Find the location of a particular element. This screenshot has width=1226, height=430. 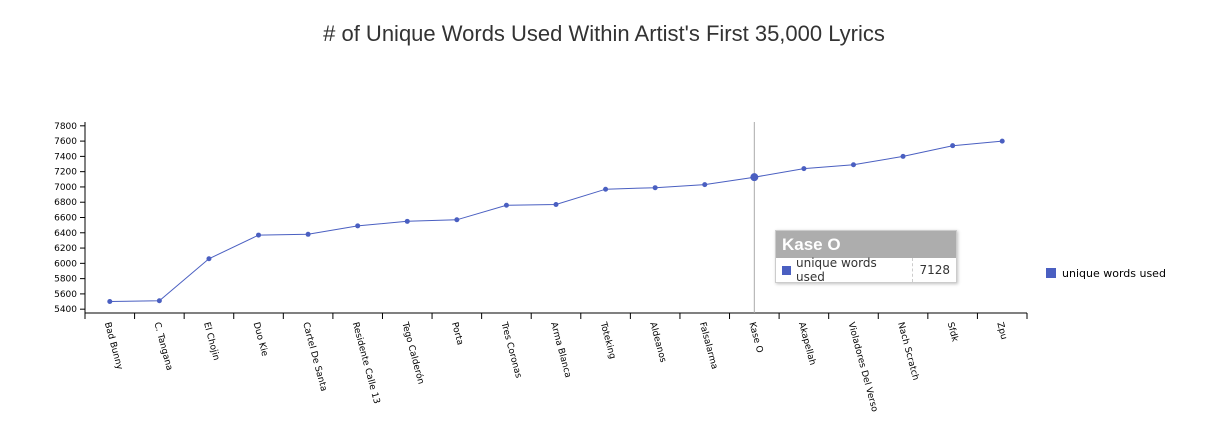

x-tick-label: Arma Blanca is located at coordinates (560, 350).